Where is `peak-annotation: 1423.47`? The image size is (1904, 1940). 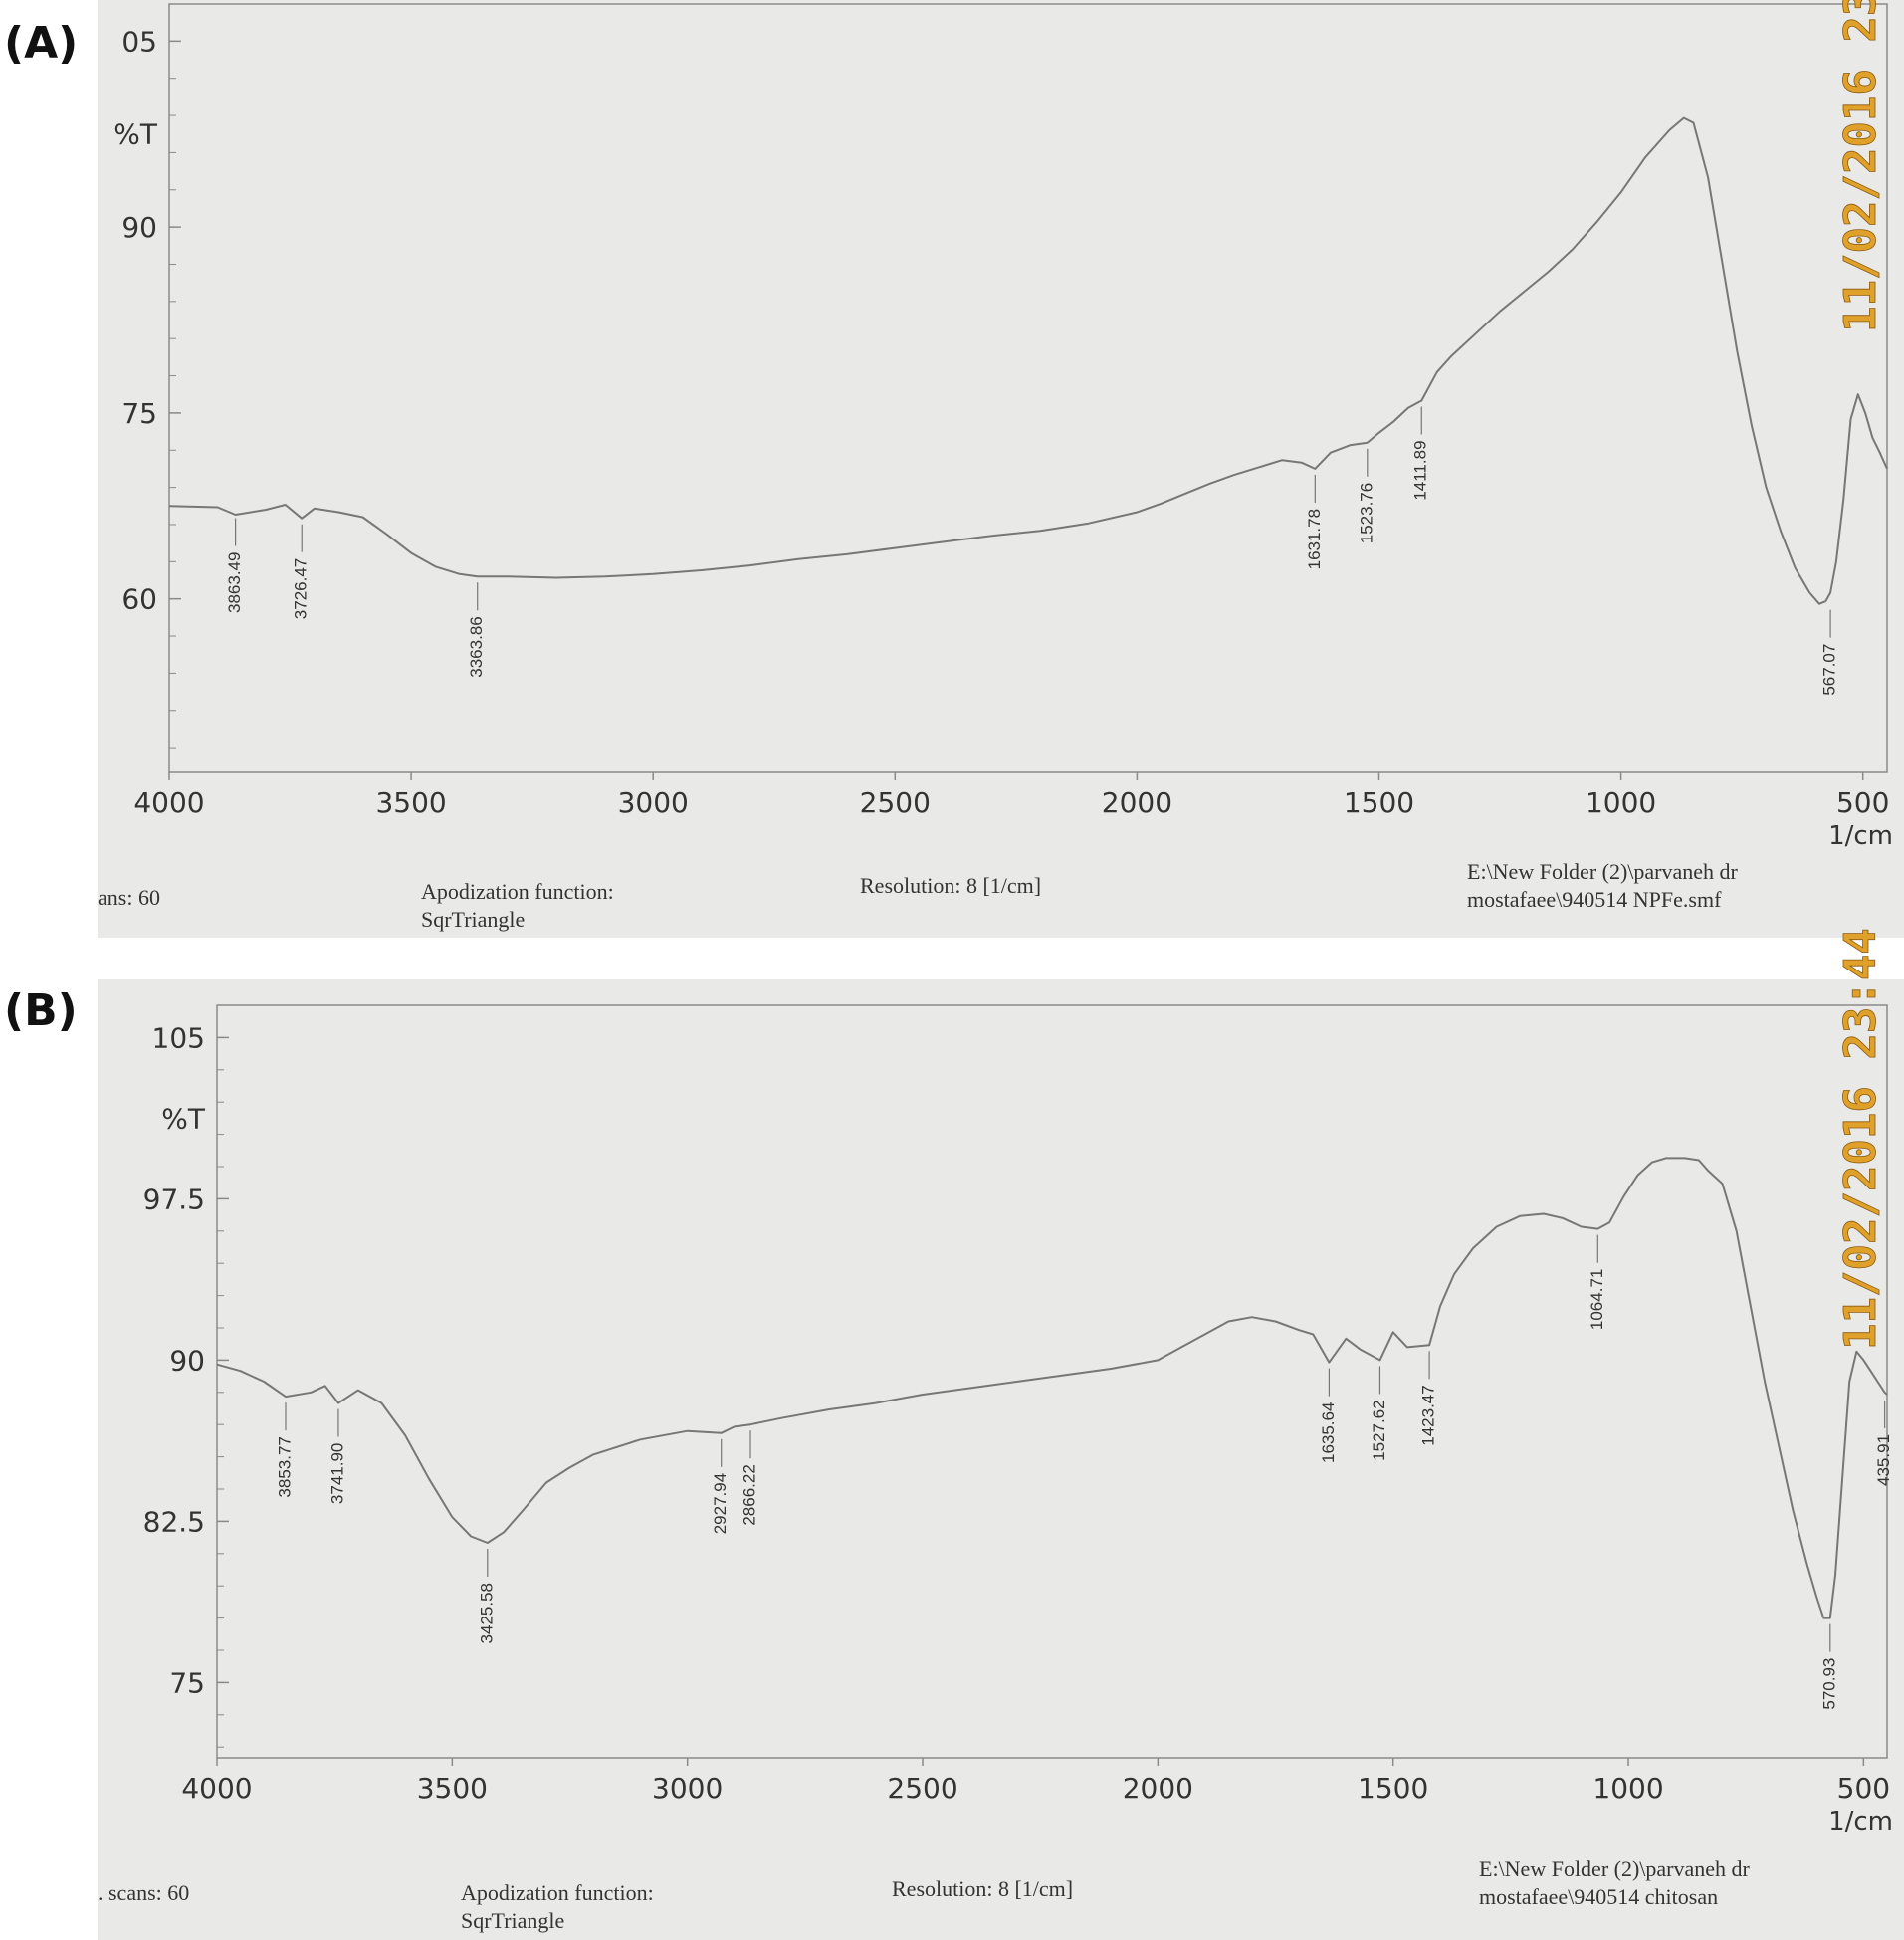
peak-annotation: 1423.47 is located at coordinates (1428, 1398).